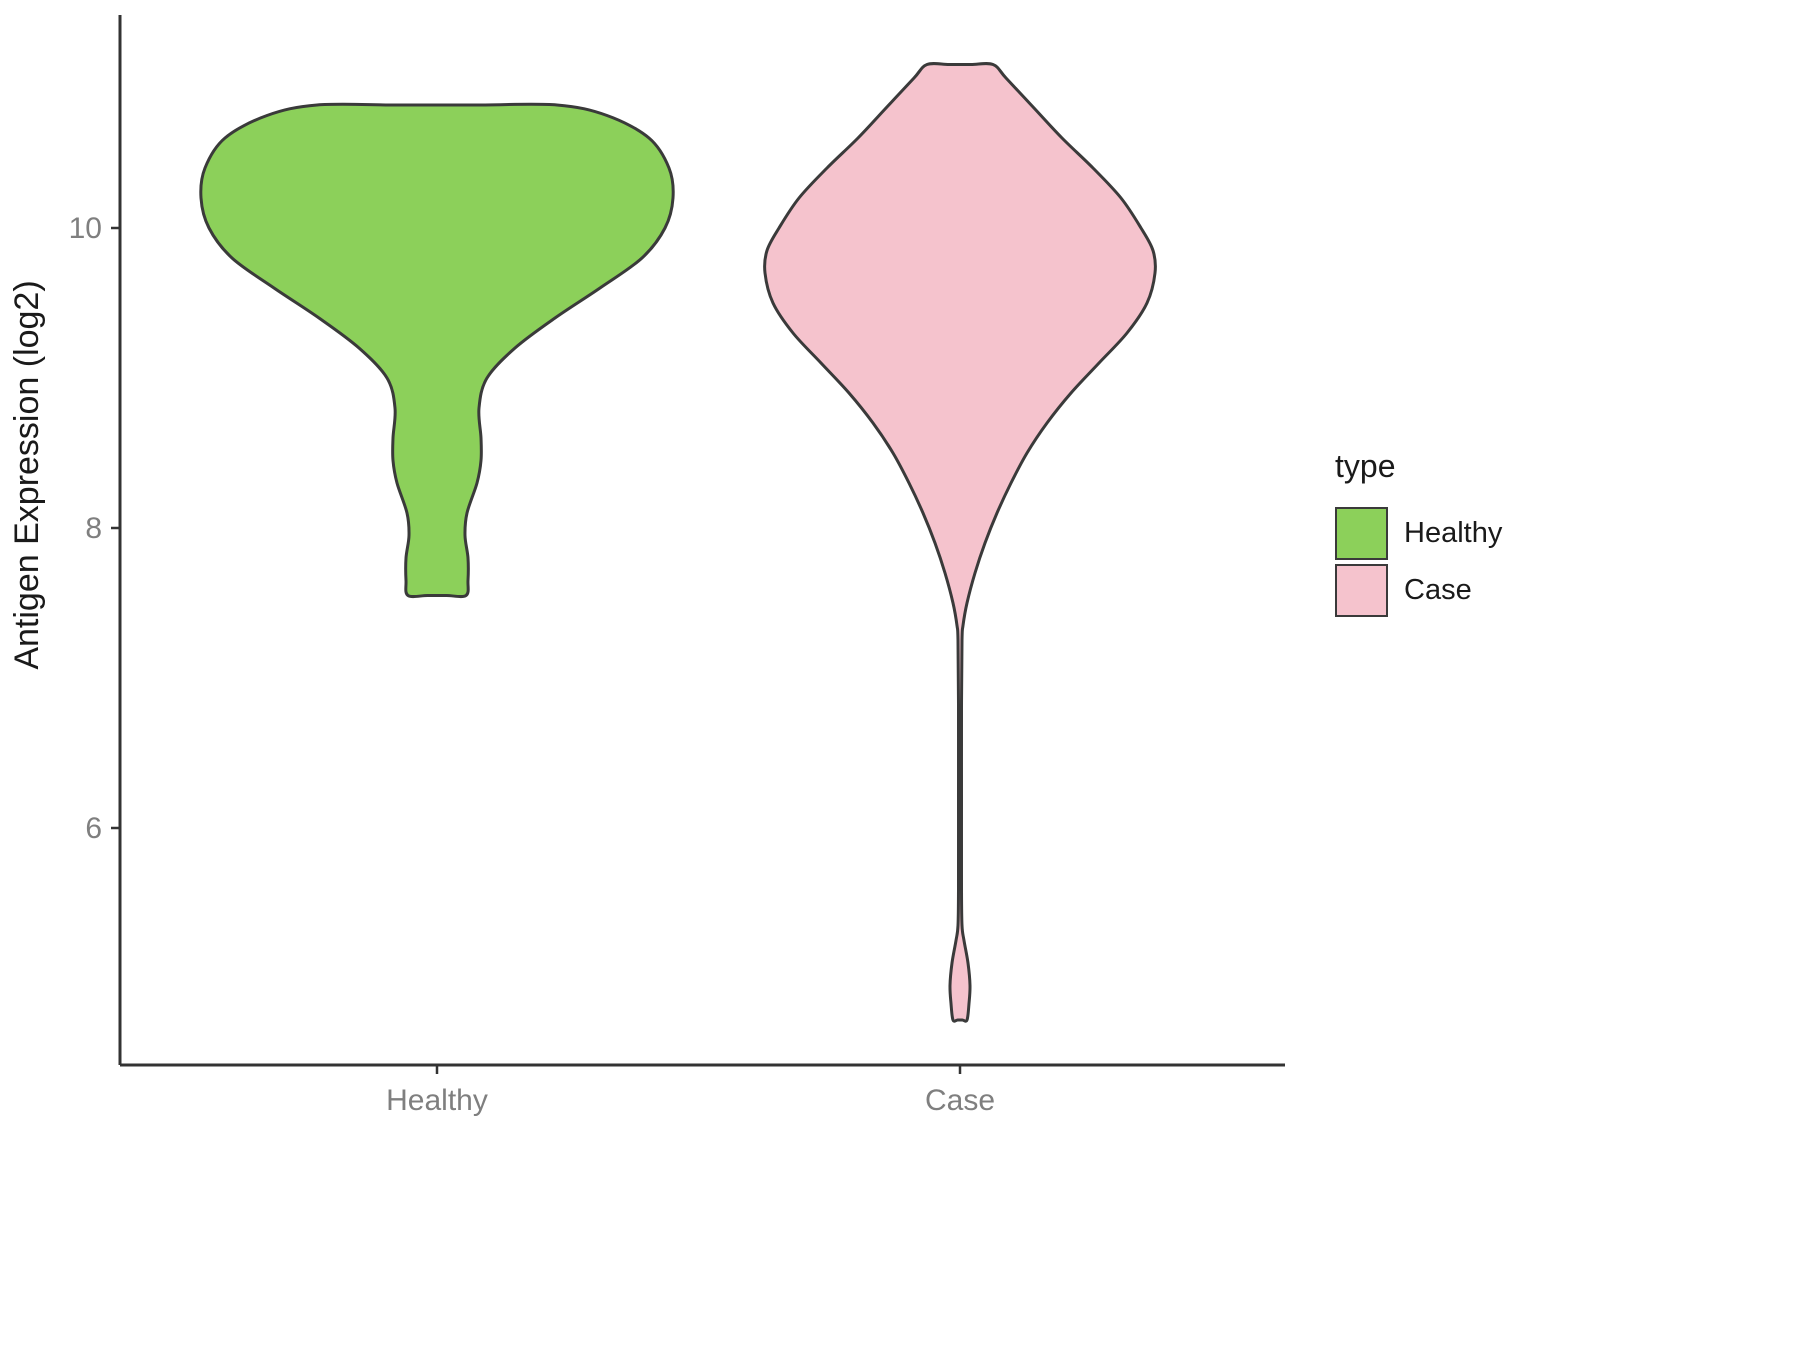 This screenshot has height=1350, width=1800. I want to click on legend-label-case: Case, so click(1438, 590).